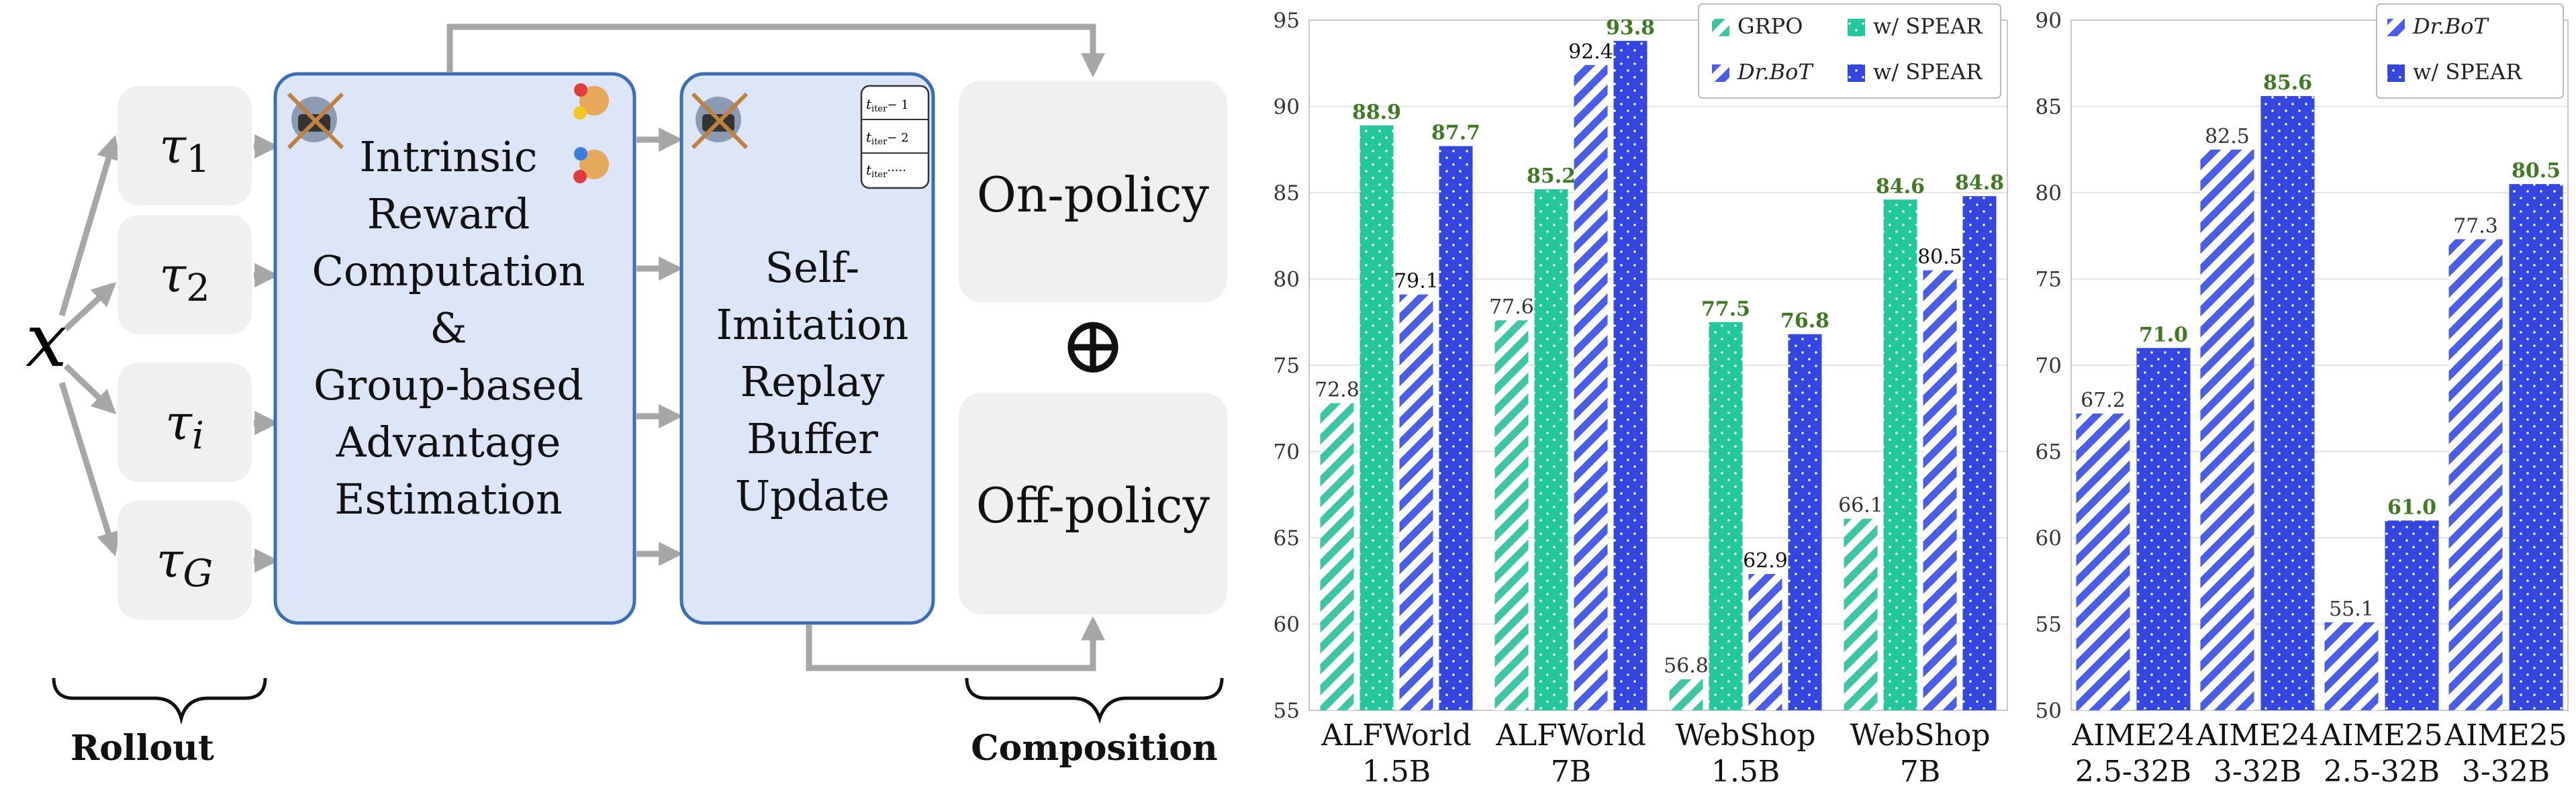 Image resolution: width=2576 pixels, height=811 pixels. Describe the element at coordinates (1455, 133) in the screenshot. I see `data-label: 87.7` at that location.